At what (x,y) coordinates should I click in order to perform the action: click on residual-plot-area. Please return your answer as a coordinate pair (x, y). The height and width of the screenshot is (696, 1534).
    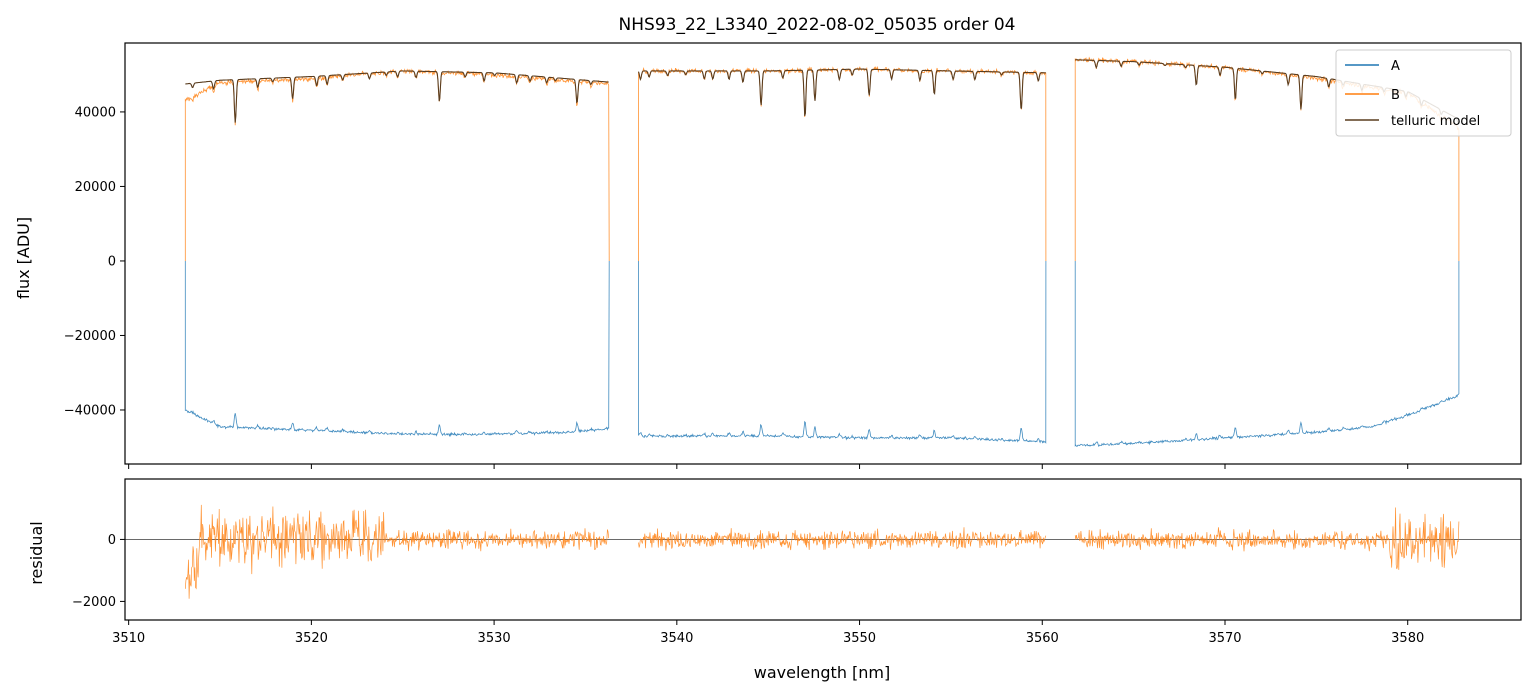
    Looking at the image, I should click on (823, 551).